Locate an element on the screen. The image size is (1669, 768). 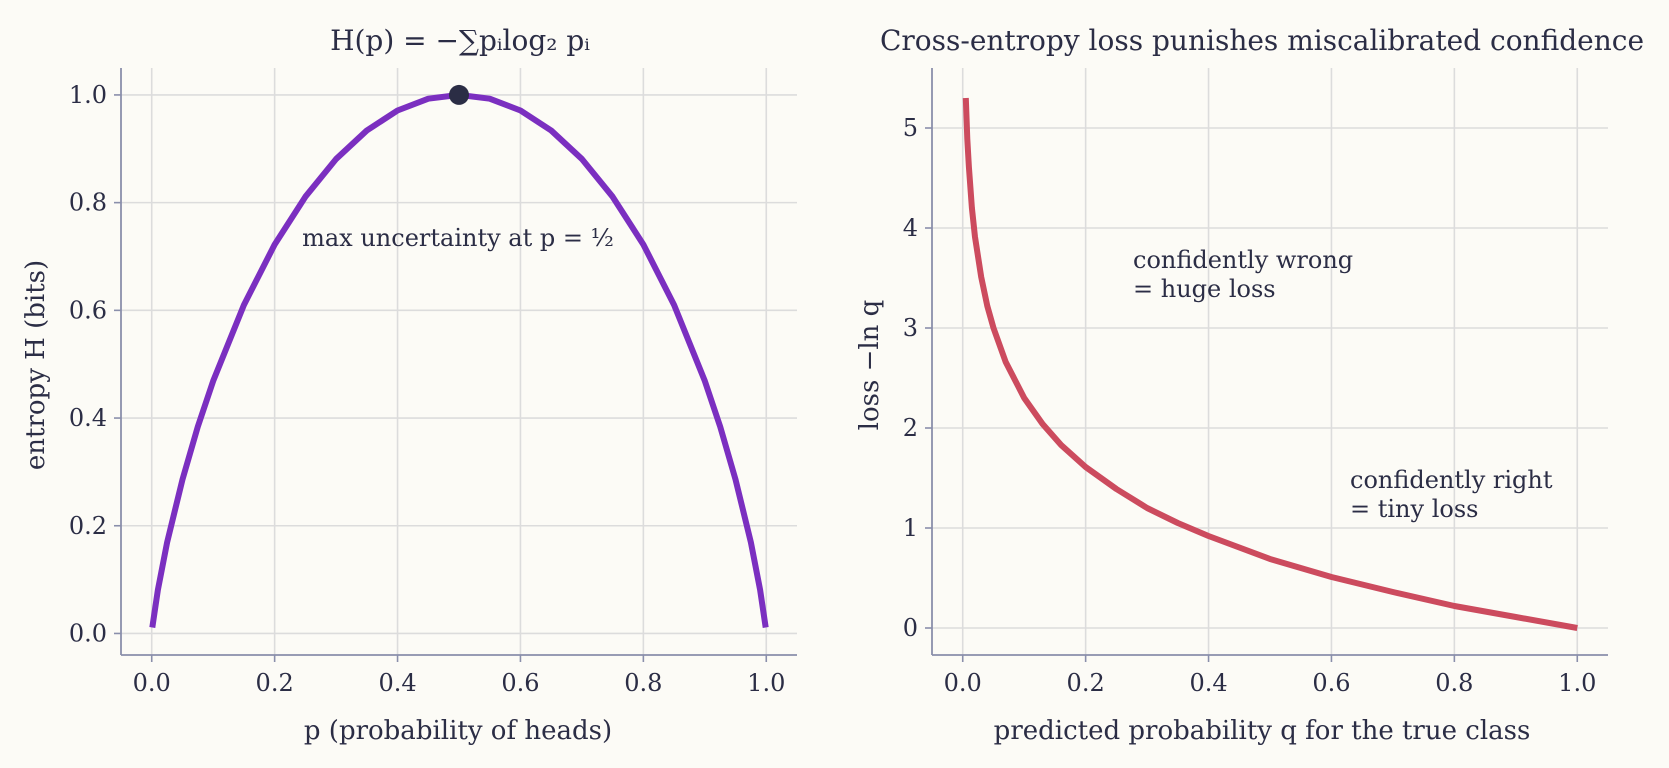
entropy-y-tick-label: 0.0 is located at coordinates (88, 633).